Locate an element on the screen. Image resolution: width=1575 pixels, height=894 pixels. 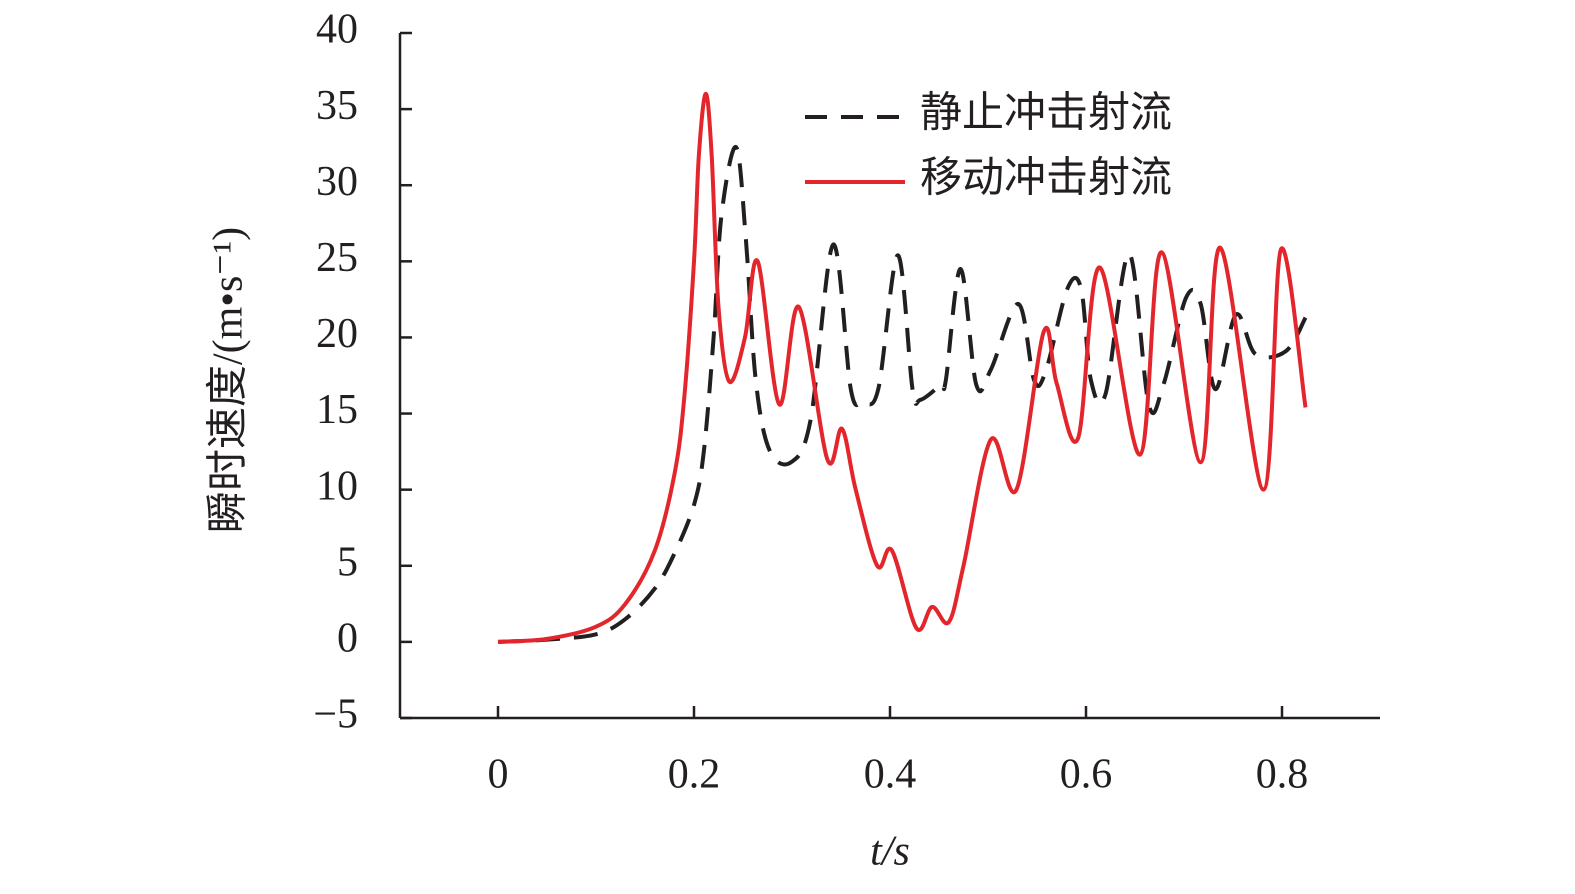
legend-label: 移动冲击射流 is located at coordinates (1046, 179).